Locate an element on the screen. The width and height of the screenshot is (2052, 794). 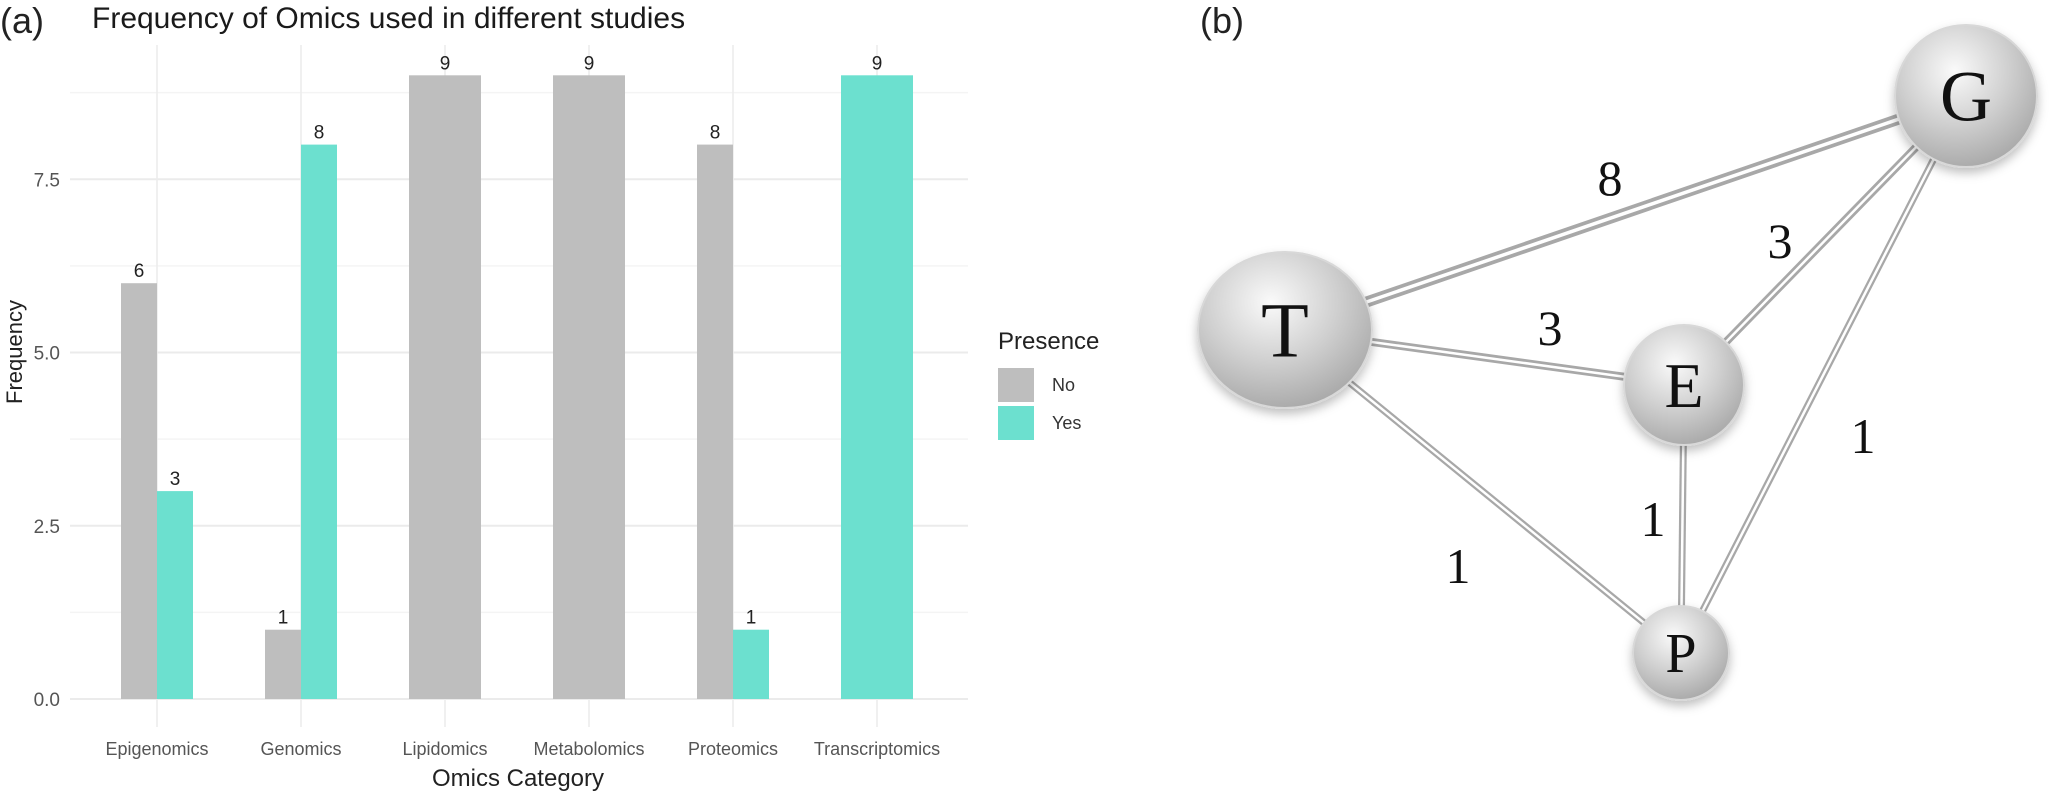
x-tick-label: Lipidomics is located at coordinates (444, 749).